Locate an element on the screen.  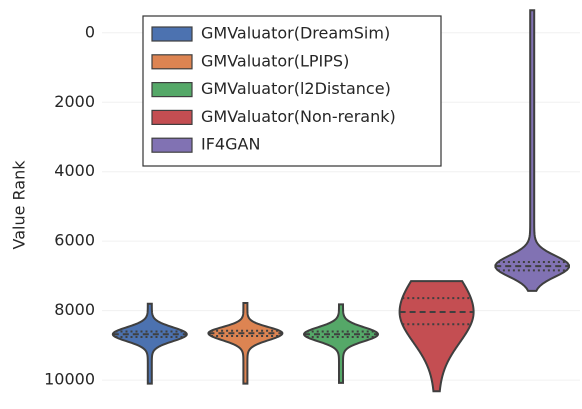
y-tick-label: 0 is located at coordinates (90, 31).